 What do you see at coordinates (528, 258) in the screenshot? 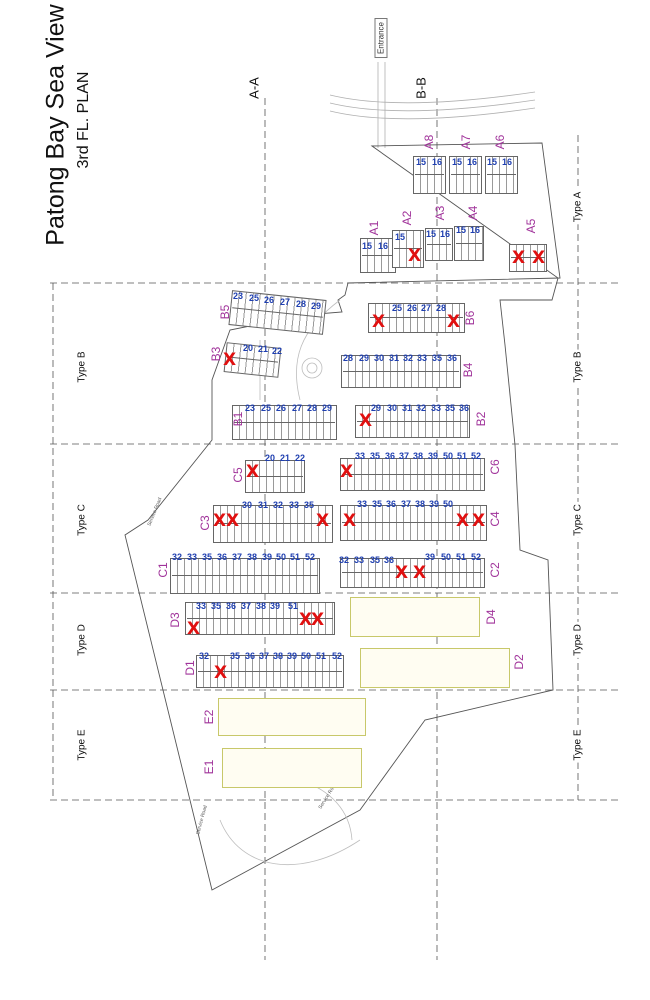
I see `building-block-a5` at bounding box center [528, 258].